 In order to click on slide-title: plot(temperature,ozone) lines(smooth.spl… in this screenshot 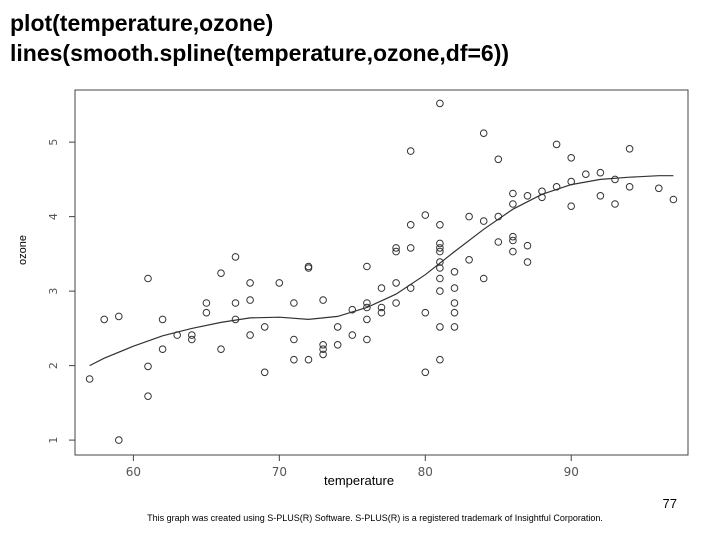, I will do `click(259, 38)`.